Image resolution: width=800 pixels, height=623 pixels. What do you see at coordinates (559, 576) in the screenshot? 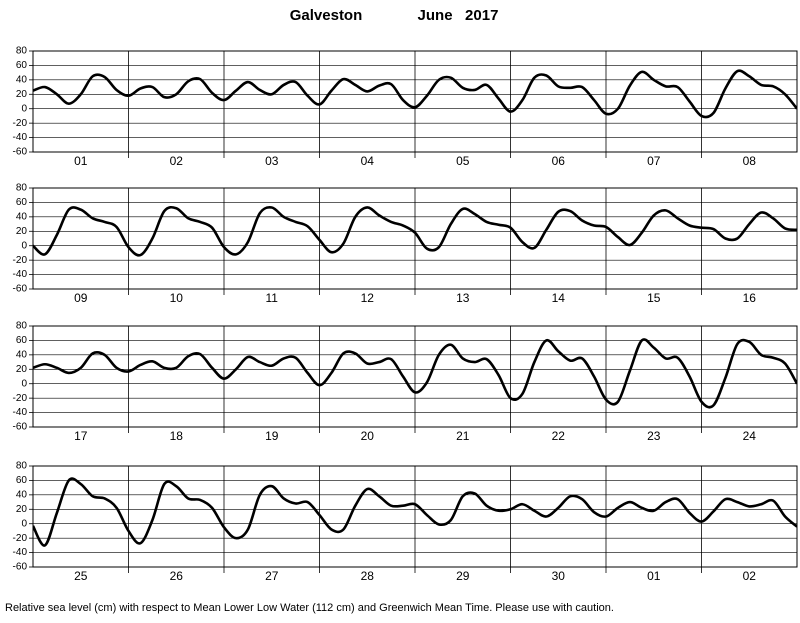
I see `x-tick-label: 30` at bounding box center [559, 576].